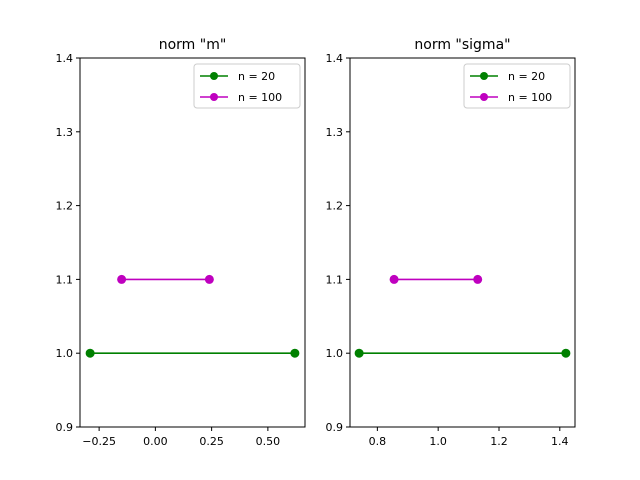 The image size is (640, 480). I want to click on x-tick-label: 1.2, so click(499, 441).